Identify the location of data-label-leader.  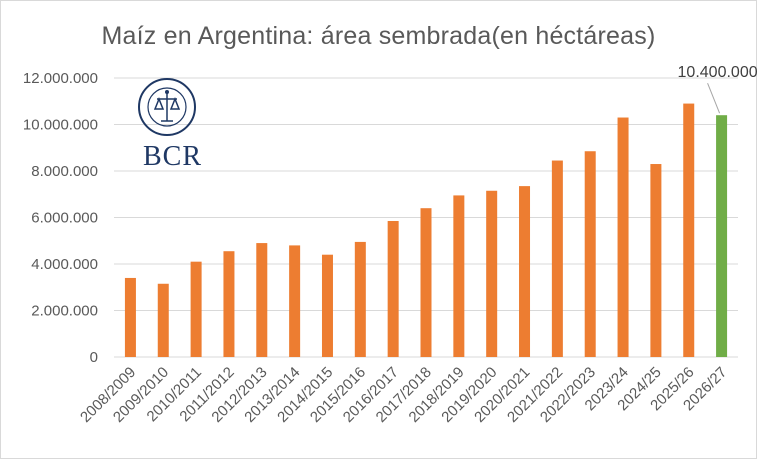
(714, 98).